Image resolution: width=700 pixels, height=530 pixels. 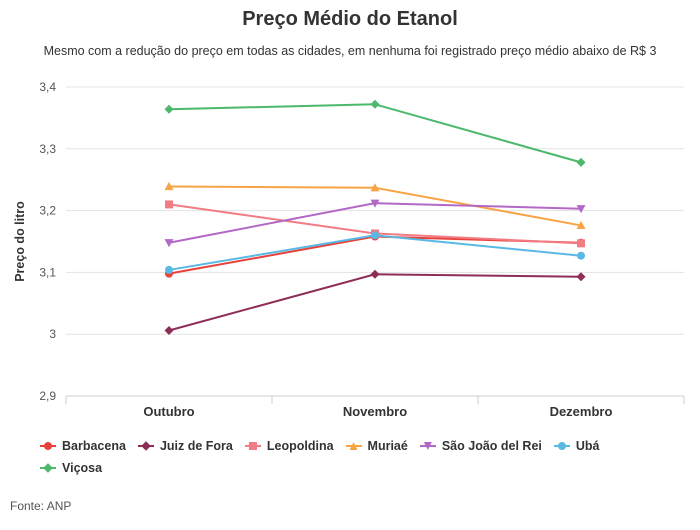 What do you see at coordinates (491, 446) in the screenshot?
I see `legend-label: São João del Rei` at bounding box center [491, 446].